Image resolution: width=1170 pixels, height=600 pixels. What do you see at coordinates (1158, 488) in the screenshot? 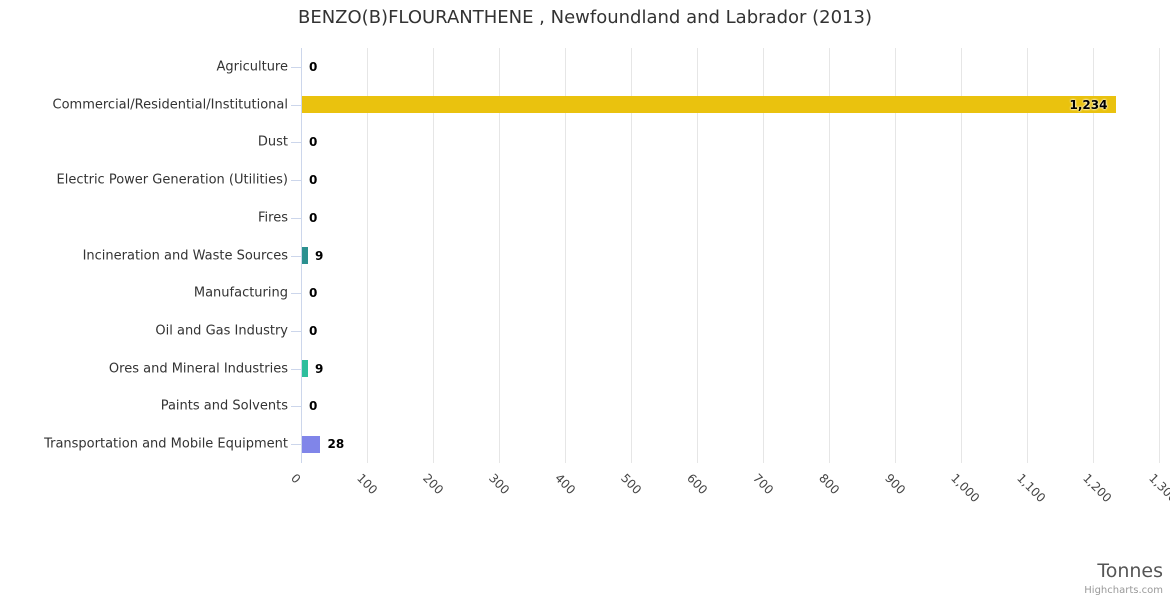
I see `x-axis-tick-label: 1,300` at bounding box center [1158, 488].